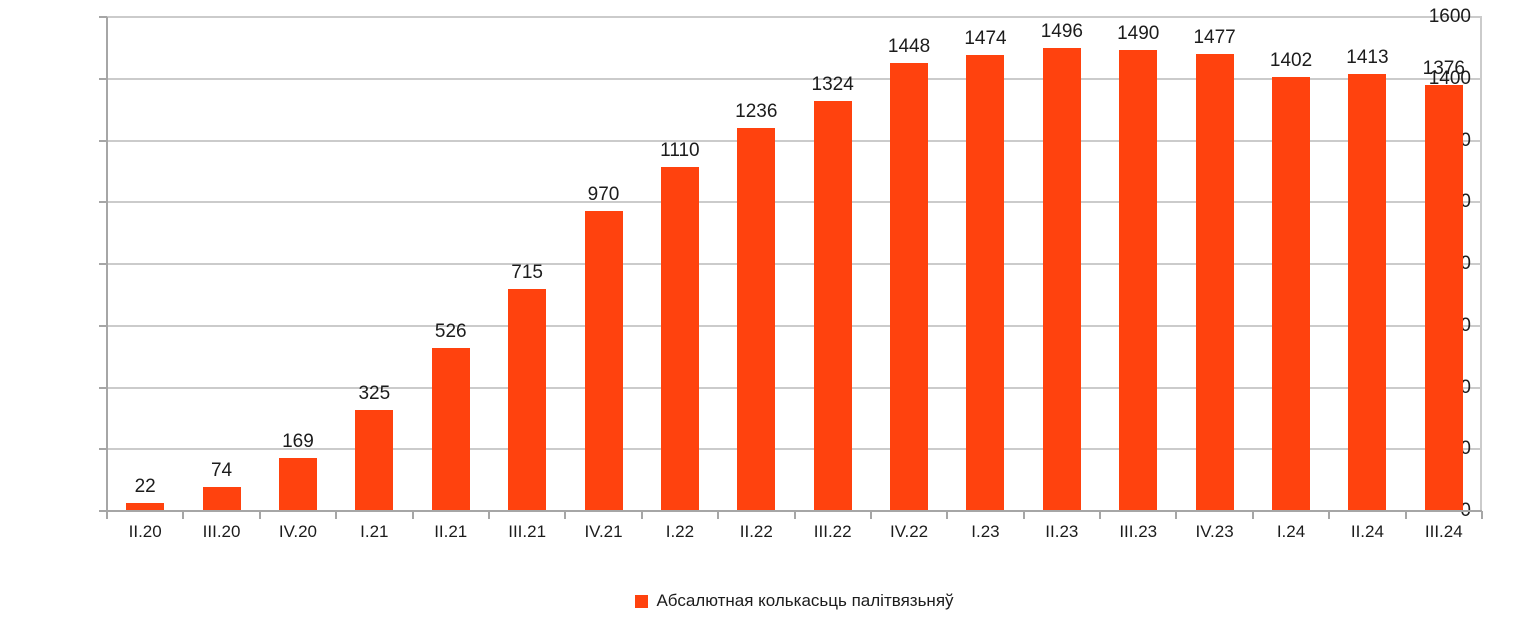  I want to click on x-axis-label-III.21: III.21, so click(527, 531).